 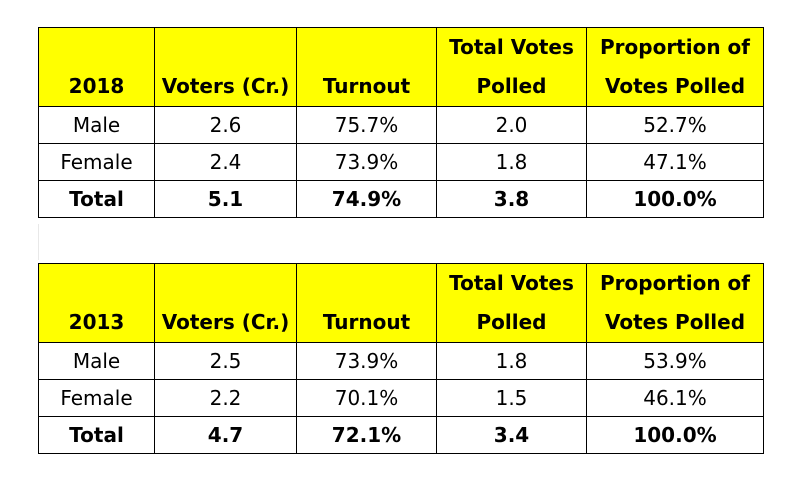 I want to click on total-row: Total 4.7 72.1% 3.4 100.0%, so click(x=401, y=435).